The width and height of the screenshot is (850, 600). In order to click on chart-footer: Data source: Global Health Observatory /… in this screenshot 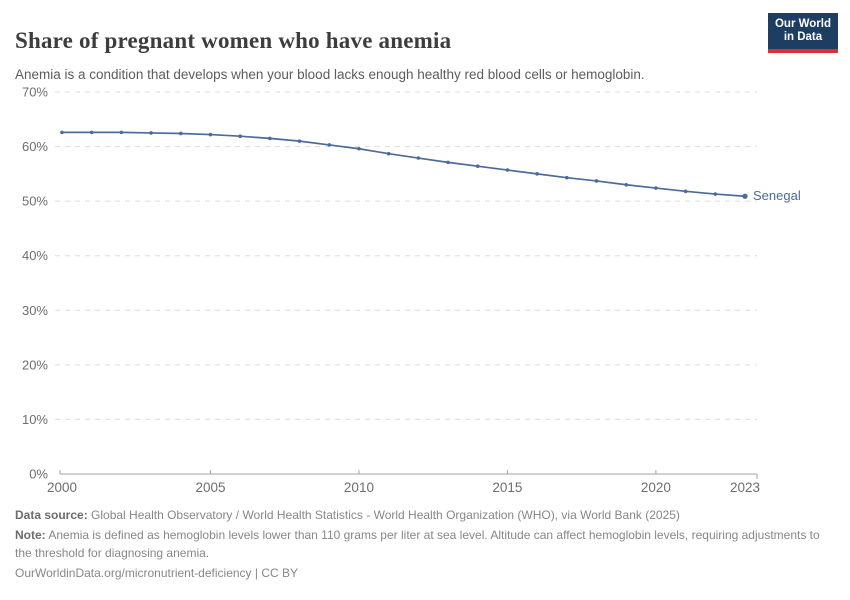, I will do `click(425, 544)`.